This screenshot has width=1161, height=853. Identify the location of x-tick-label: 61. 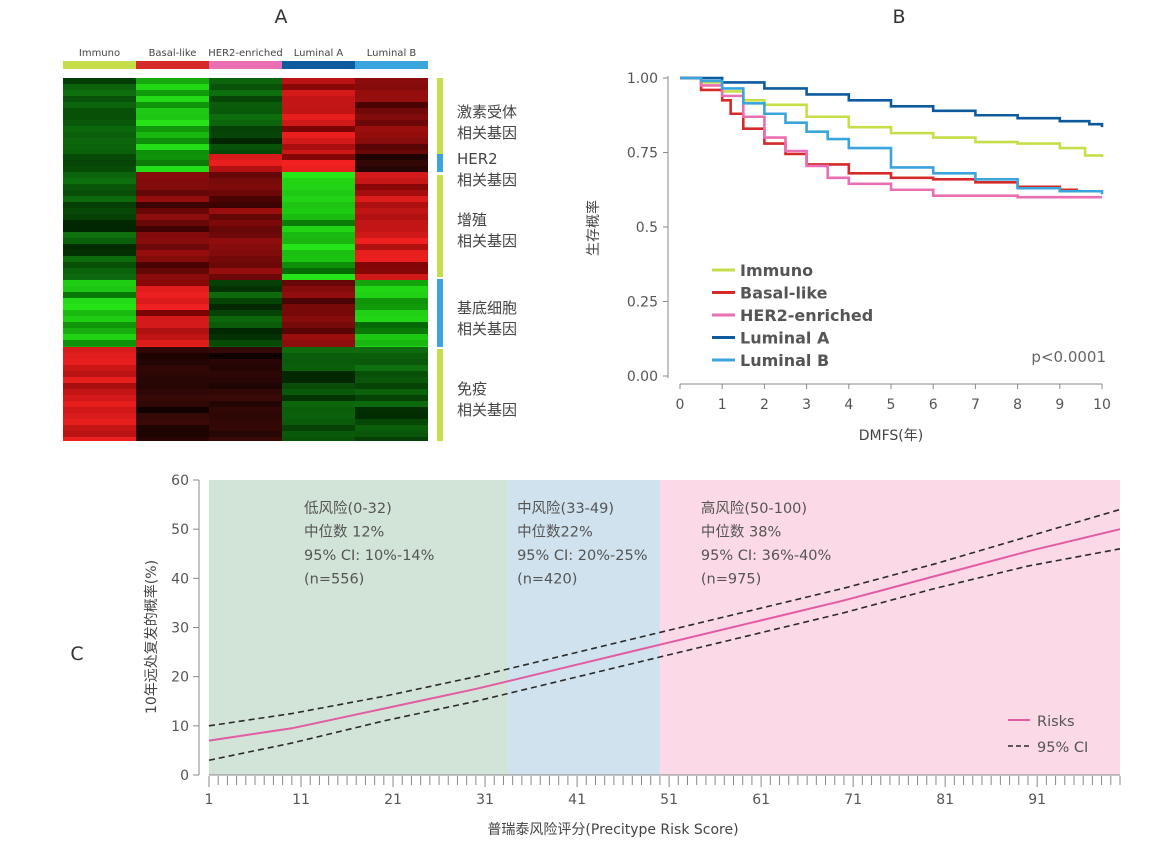
(761, 800).